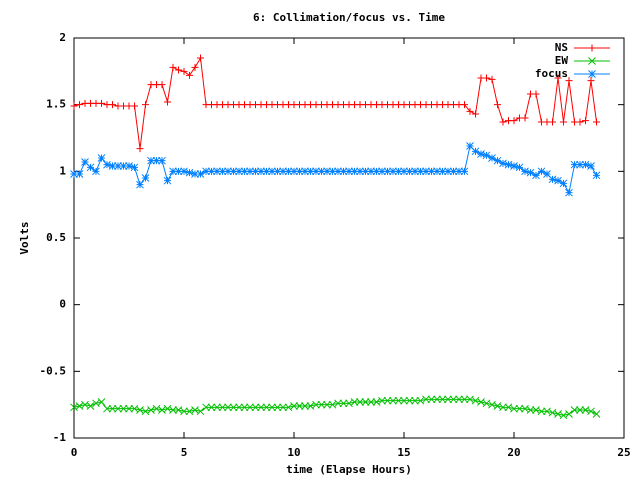 This screenshot has height=480, width=640. What do you see at coordinates (62, 170) in the screenshot?
I see `y-tick-label: 1` at bounding box center [62, 170].